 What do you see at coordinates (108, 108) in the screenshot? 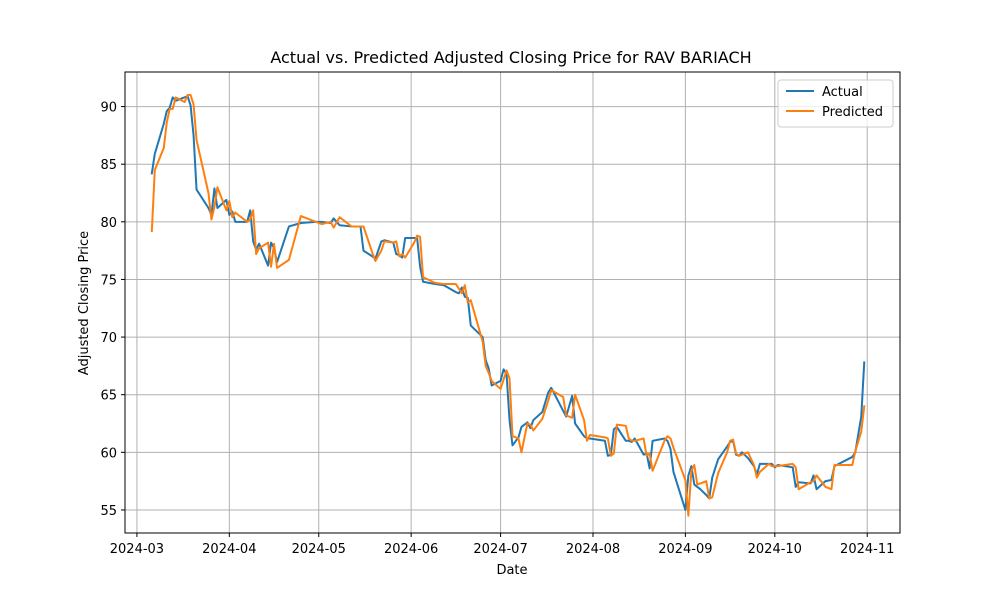
I see `y-tick-label: 90` at bounding box center [108, 108].